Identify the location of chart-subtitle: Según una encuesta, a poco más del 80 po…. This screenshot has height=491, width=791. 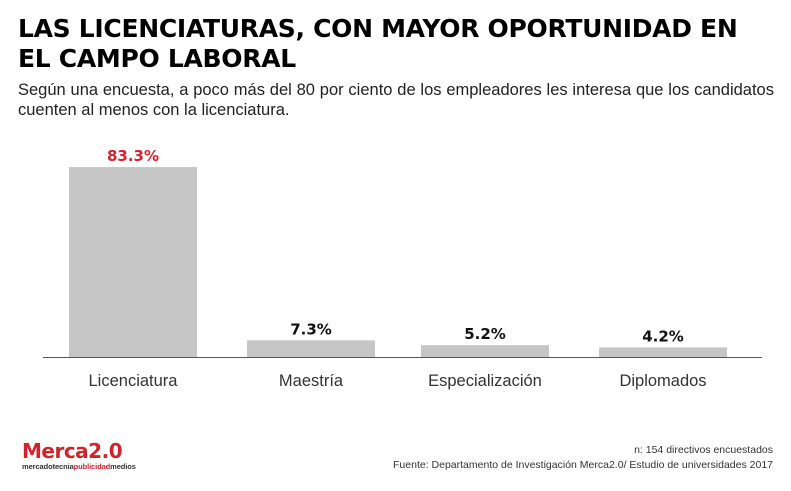
(396, 100).